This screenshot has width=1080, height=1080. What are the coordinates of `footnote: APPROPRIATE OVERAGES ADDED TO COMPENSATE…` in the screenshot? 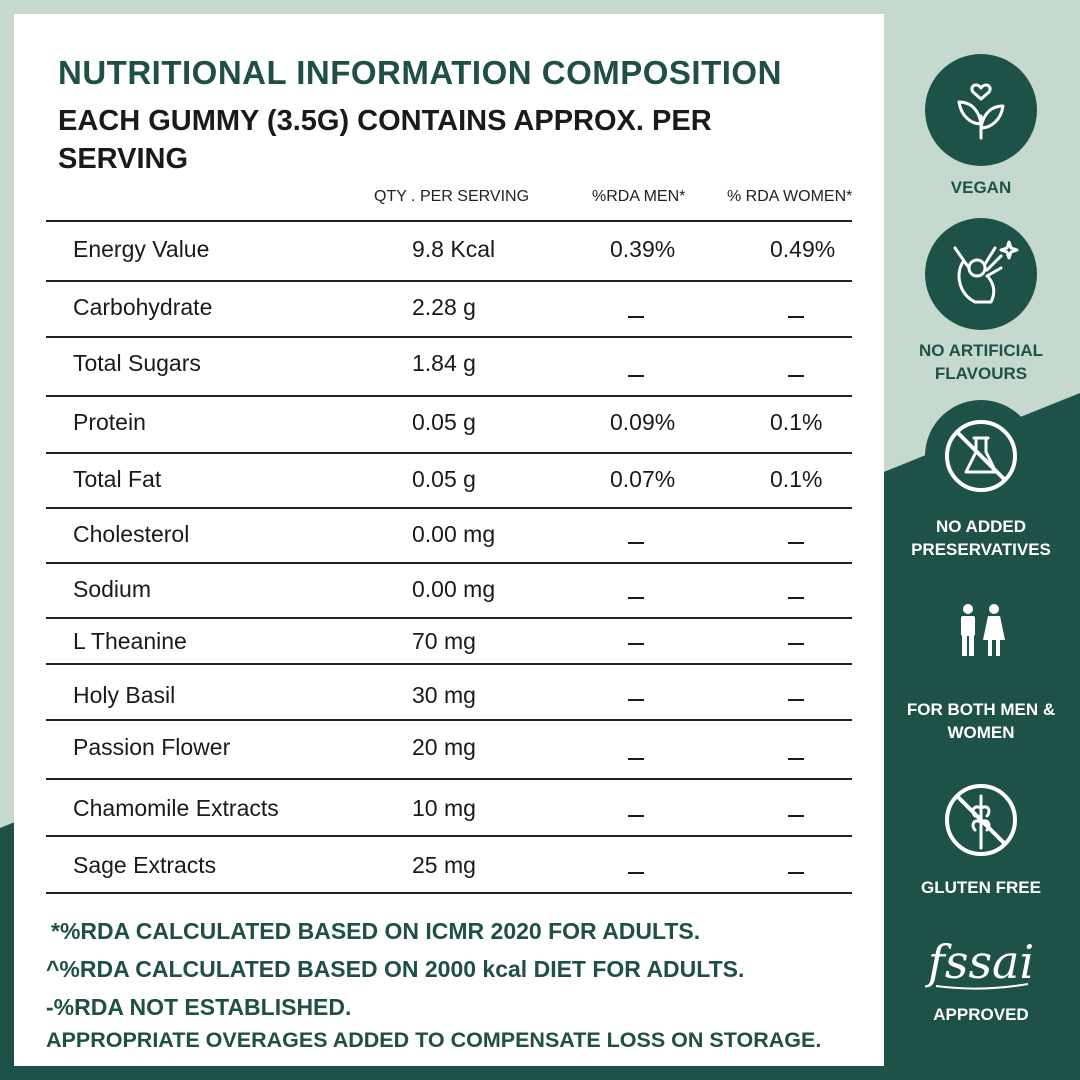 It's located at (434, 1040).